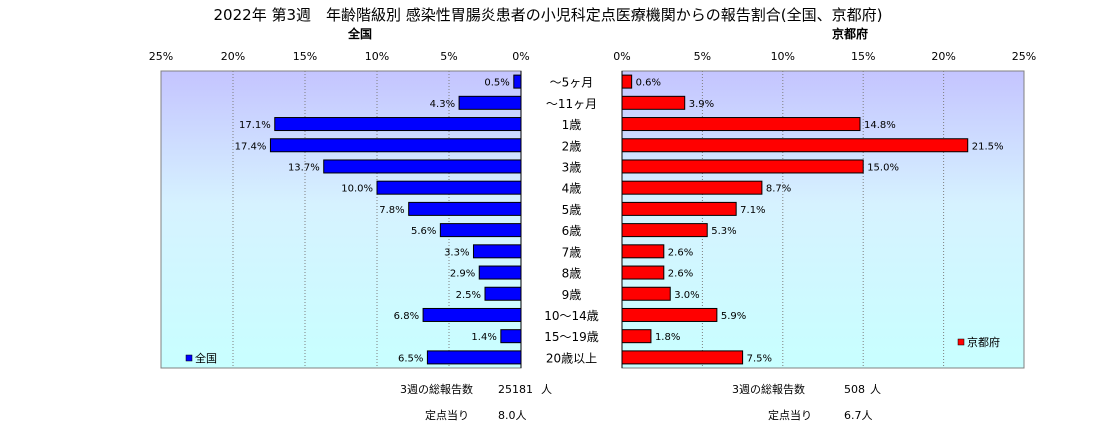 The height and width of the screenshot is (429, 1109). Describe the element at coordinates (783, 56) in the screenshot. I see `right-x-tick-label: 10%` at that location.